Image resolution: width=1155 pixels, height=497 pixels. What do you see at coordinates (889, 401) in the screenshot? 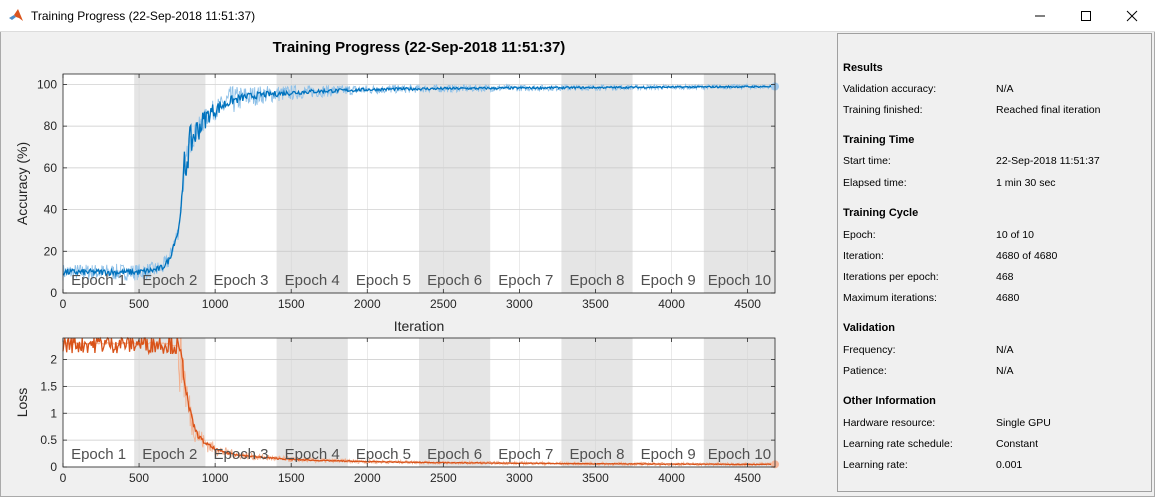
I see `other-information-heading: Other Information` at bounding box center [889, 401].